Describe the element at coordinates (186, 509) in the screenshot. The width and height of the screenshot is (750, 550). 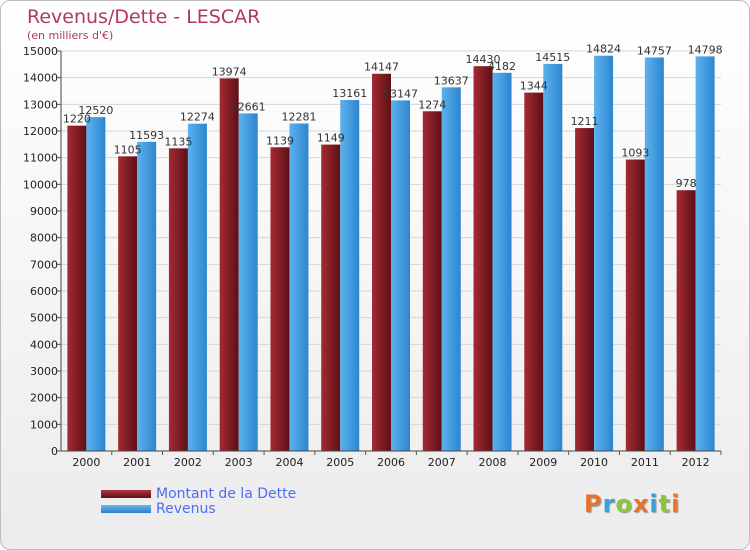
I see `legend-label-revenus: Revenus` at that location.